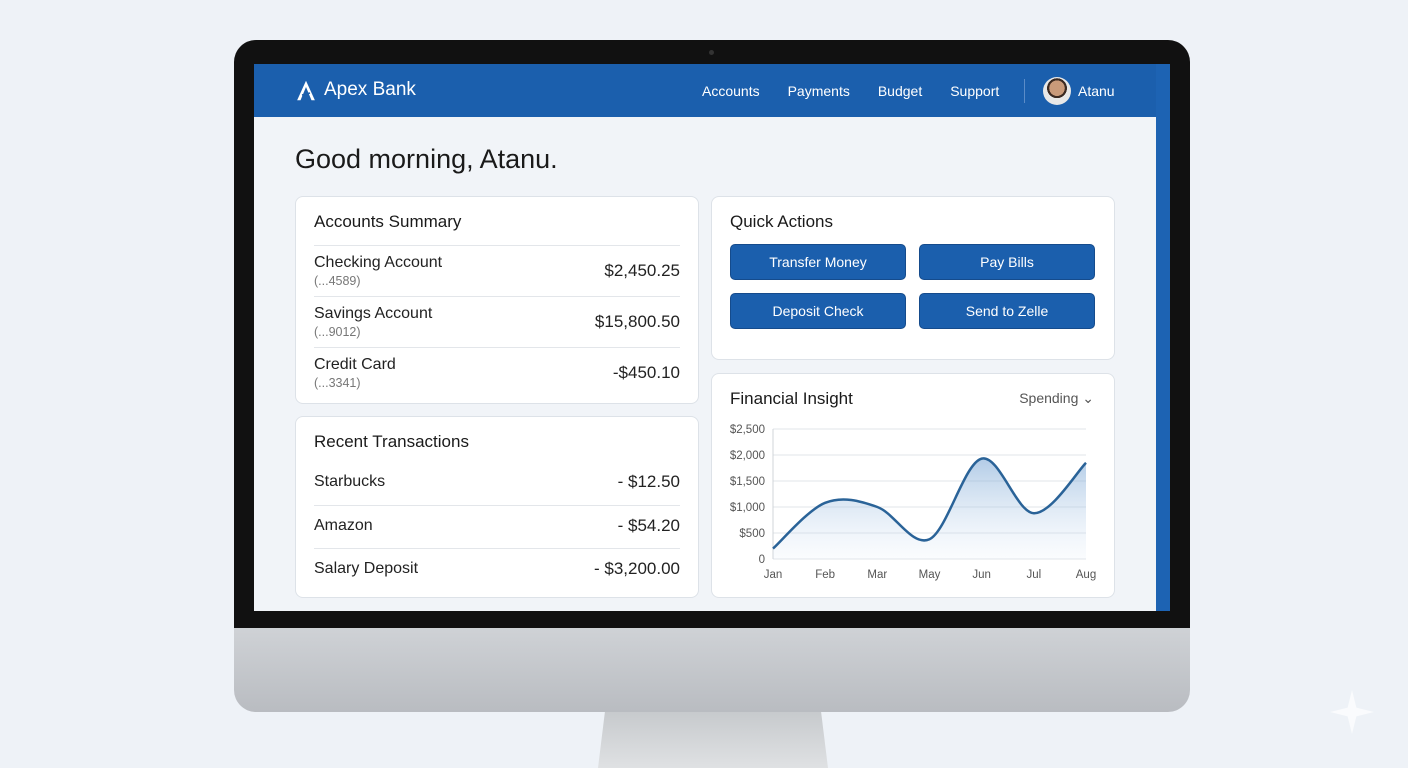 Image resolution: width=1408 pixels, height=768 pixels. What do you see at coordinates (497, 526) in the screenshot?
I see `transaction-row: Amazon - $54.20` at bounding box center [497, 526].